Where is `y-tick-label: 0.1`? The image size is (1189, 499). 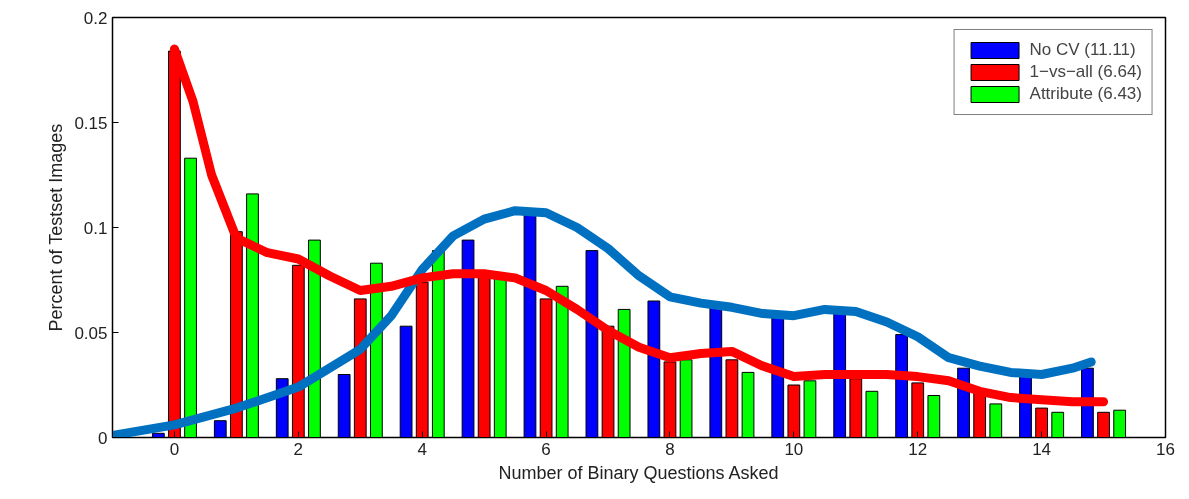
y-tick-label: 0.1 is located at coordinates (95, 228).